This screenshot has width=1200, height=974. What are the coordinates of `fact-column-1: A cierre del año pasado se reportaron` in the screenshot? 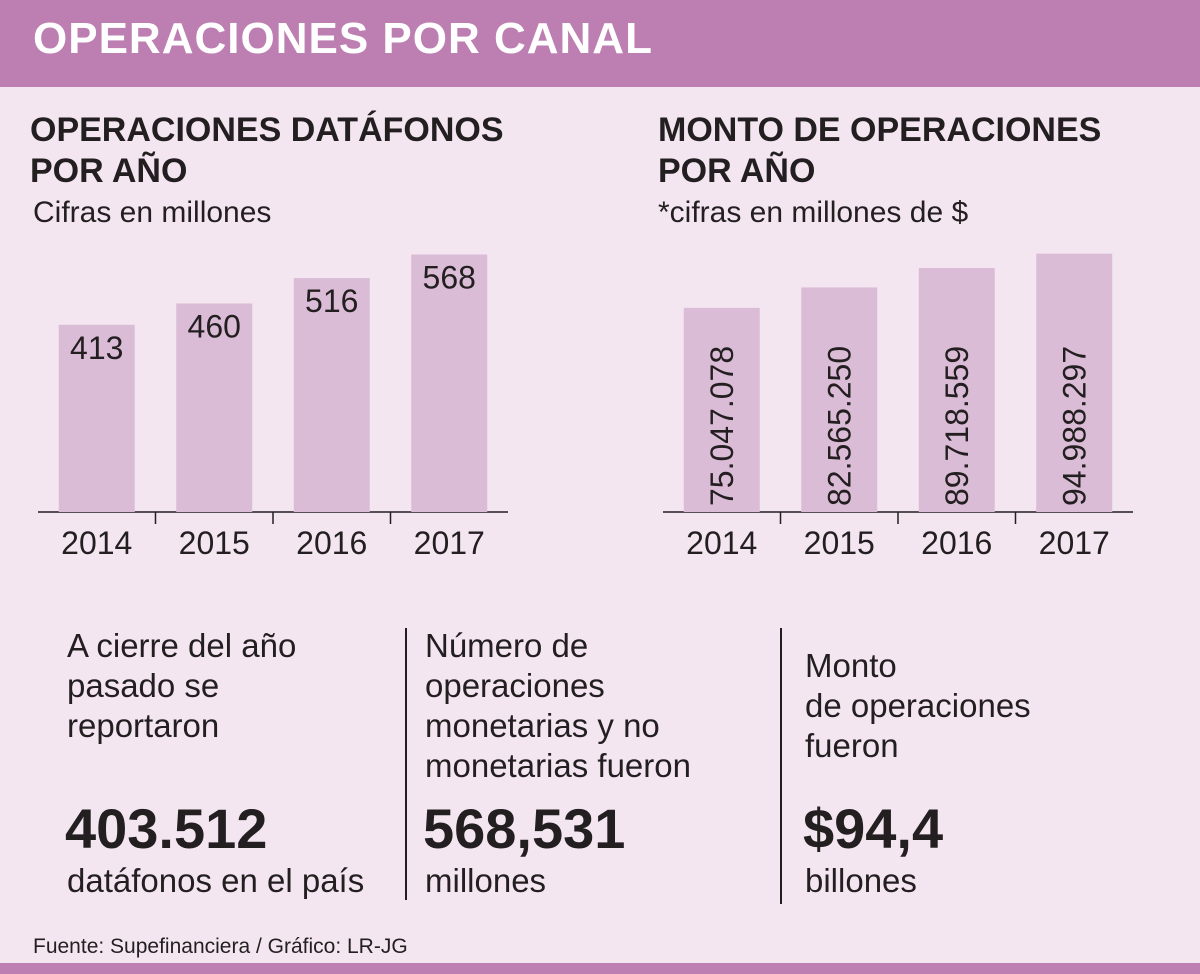 It's located at (181, 686).